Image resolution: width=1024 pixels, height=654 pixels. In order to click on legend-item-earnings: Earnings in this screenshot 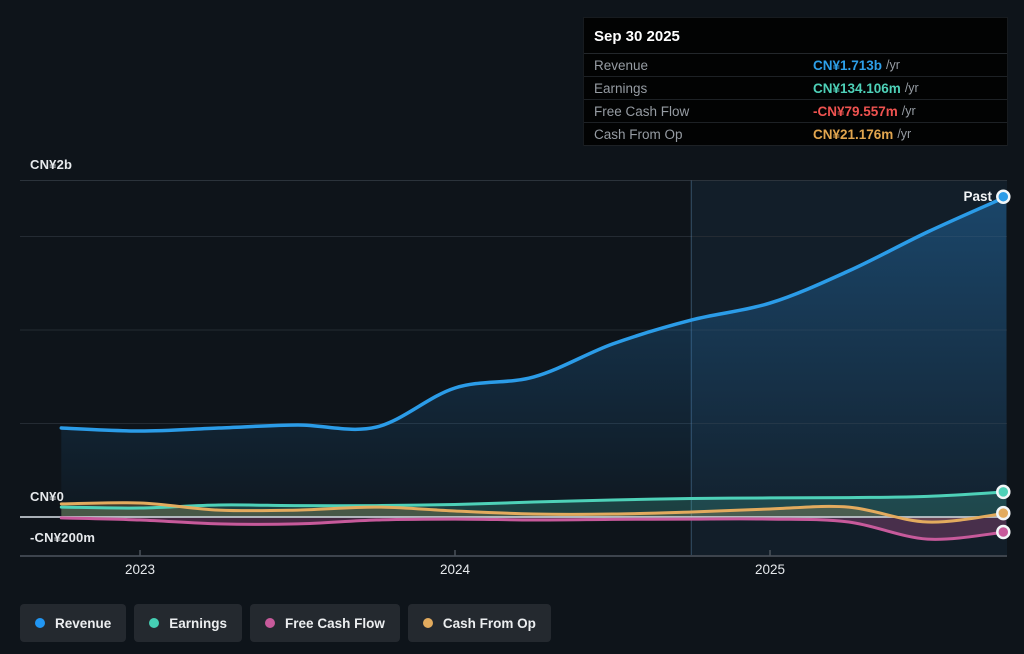, I will do `click(188, 623)`.